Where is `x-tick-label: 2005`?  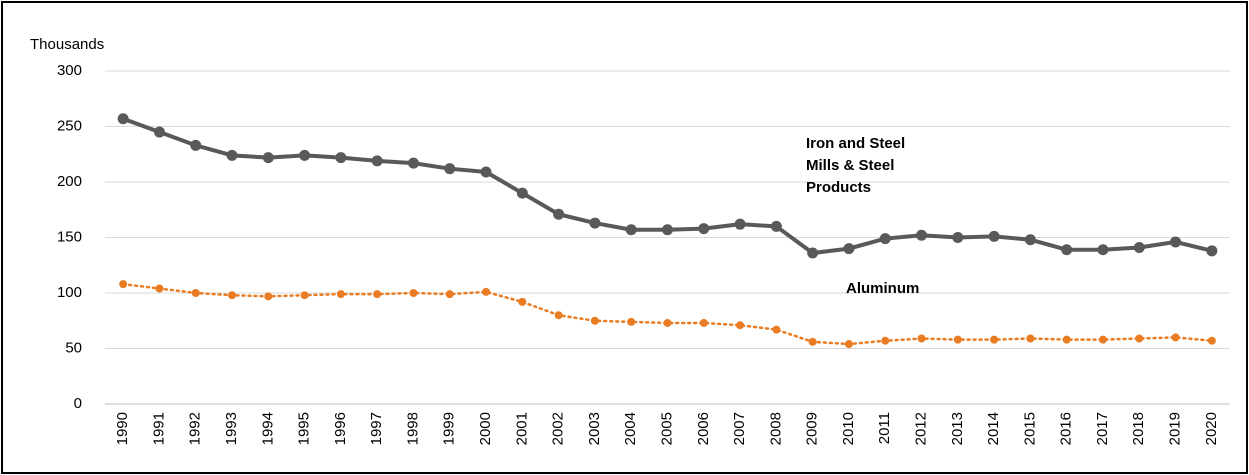 x-tick-label: 2005 is located at coordinates (666, 428).